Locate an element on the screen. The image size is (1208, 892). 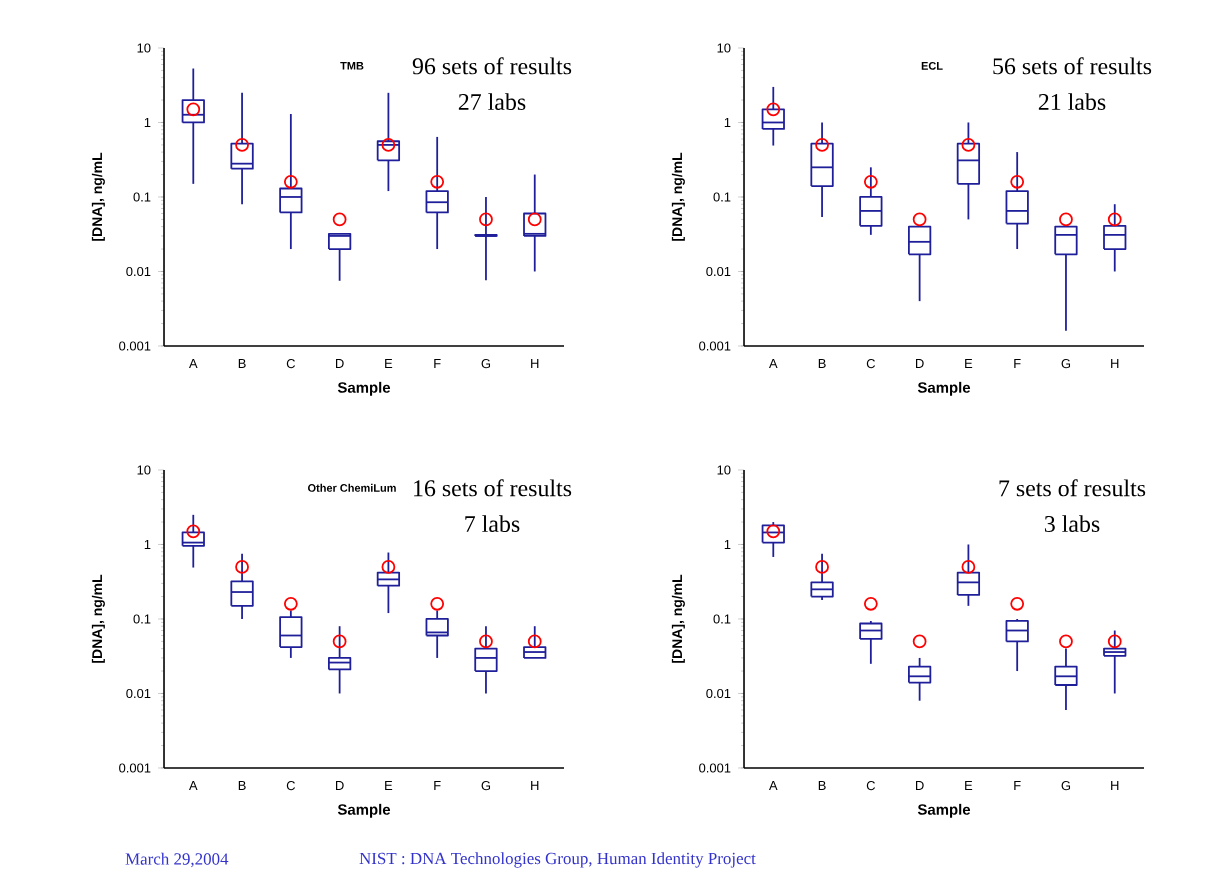
annotation: 3 labs is located at coordinates (1072, 524).